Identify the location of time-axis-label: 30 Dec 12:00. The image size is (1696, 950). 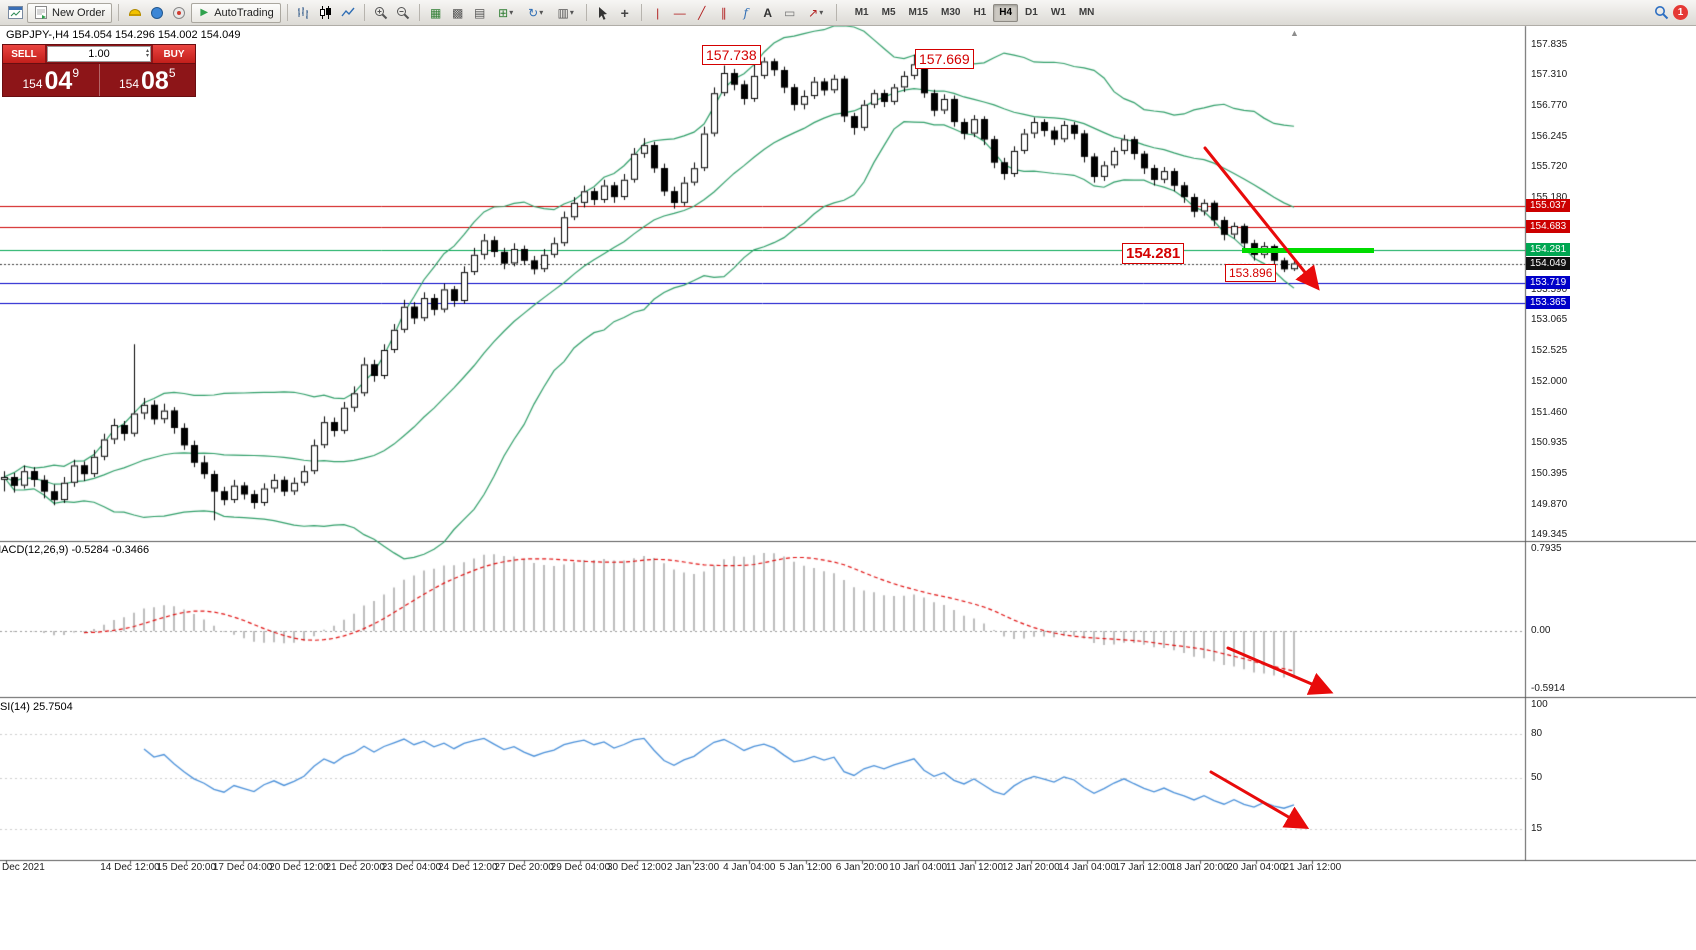
(636, 867).